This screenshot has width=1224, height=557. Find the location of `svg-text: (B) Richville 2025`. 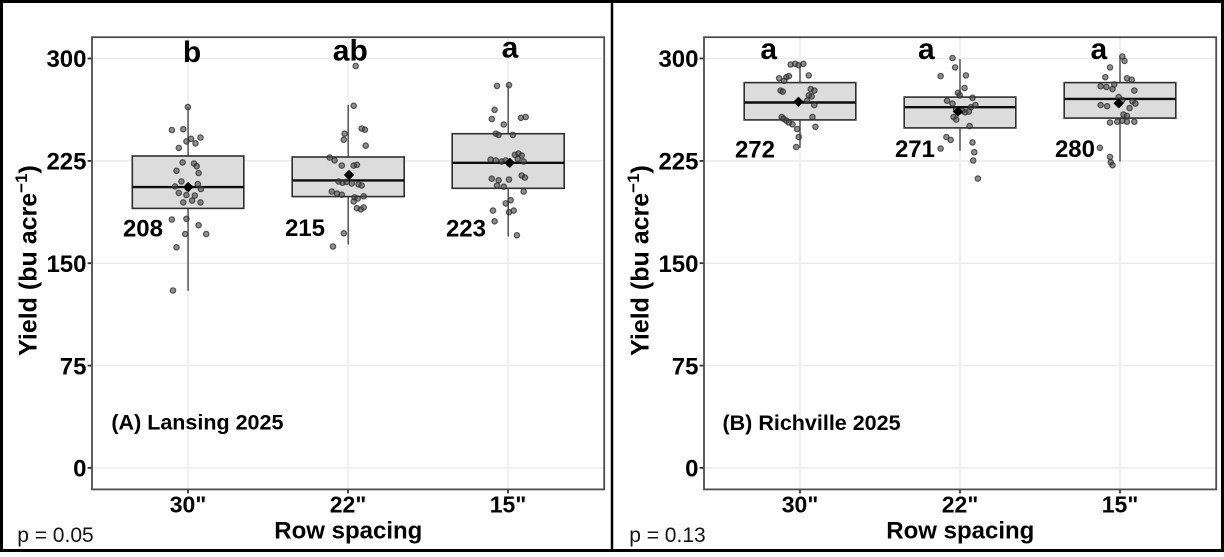

svg-text: (B) Richville 2025 is located at coordinates (812, 423).